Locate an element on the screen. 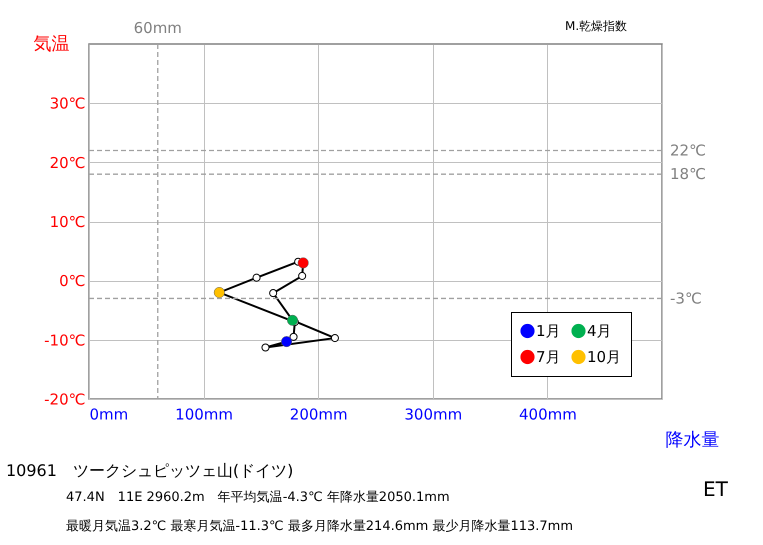 The height and width of the screenshot is (545, 763). y-tick-label: 0℃ is located at coordinates (72, 281).